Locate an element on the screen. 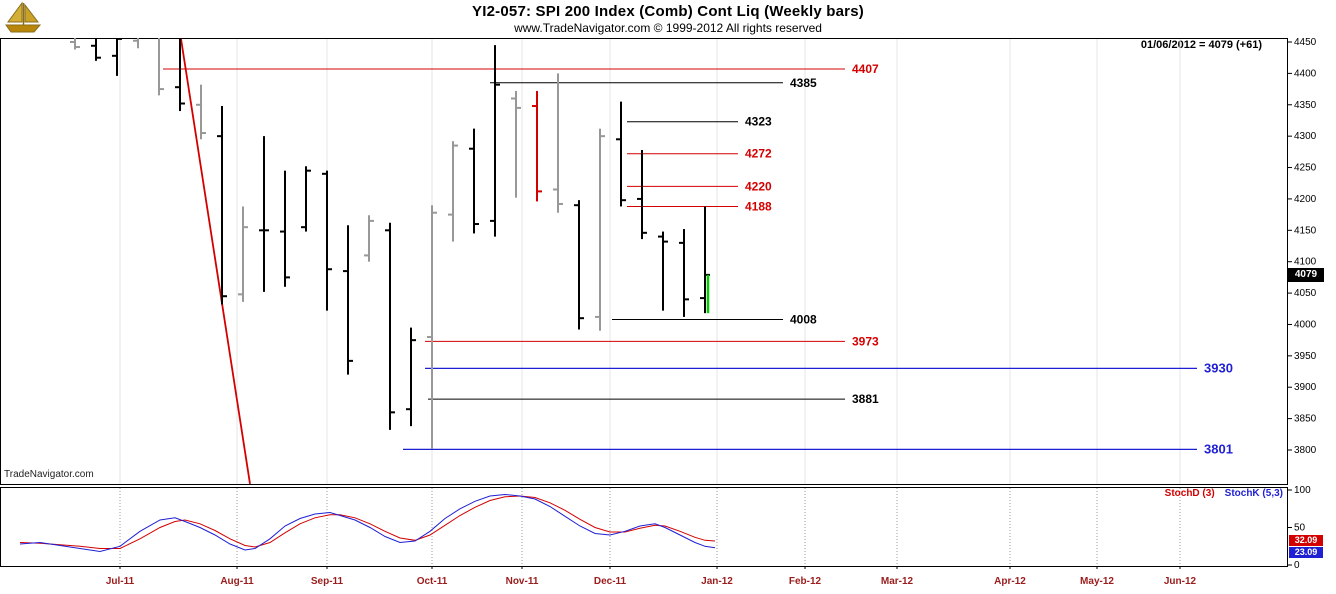 This screenshot has height=594, width=1336. month-label: Jul-11 is located at coordinates (120, 581).